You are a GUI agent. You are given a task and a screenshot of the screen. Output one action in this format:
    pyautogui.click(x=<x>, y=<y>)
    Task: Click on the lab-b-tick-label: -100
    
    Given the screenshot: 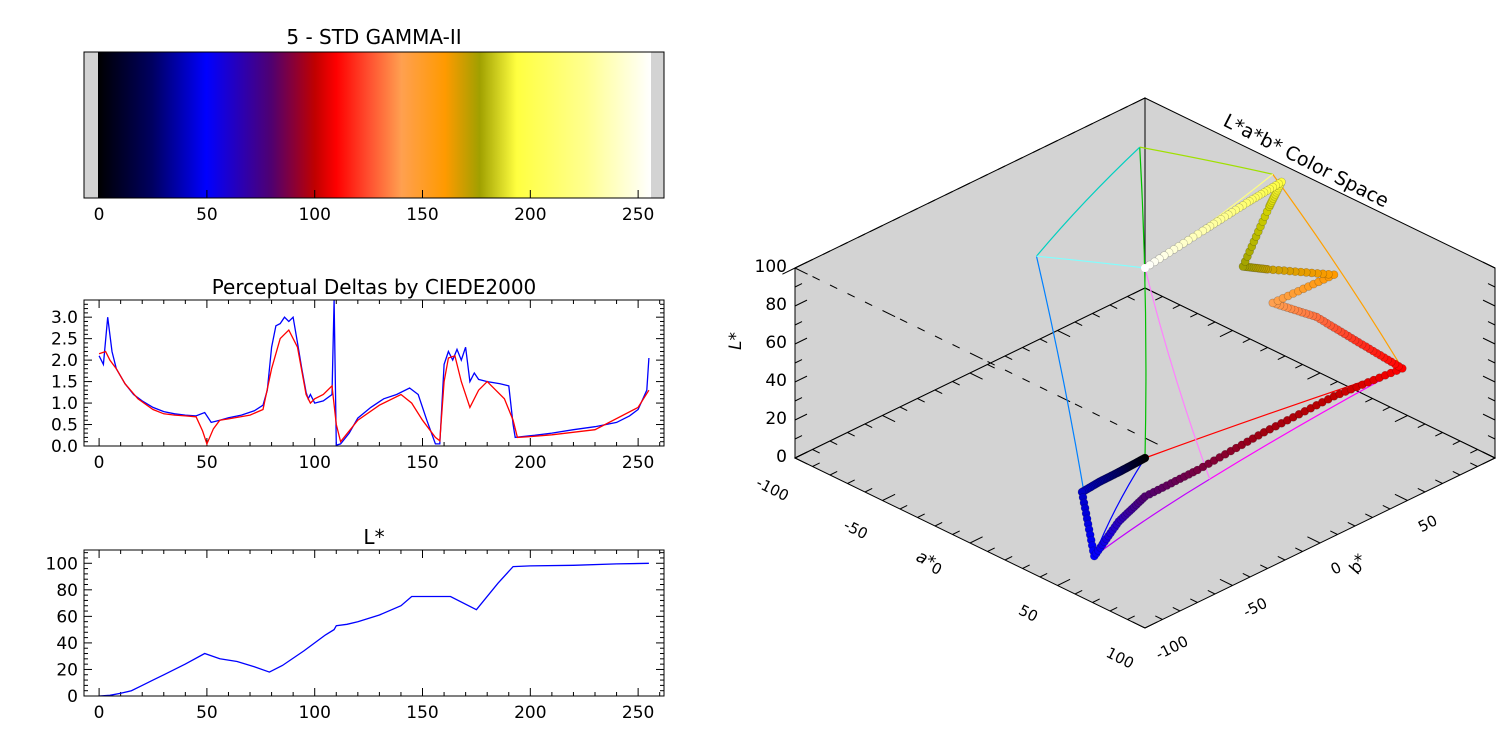 What is the action you would take?
    pyautogui.click(x=1172, y=647)
    